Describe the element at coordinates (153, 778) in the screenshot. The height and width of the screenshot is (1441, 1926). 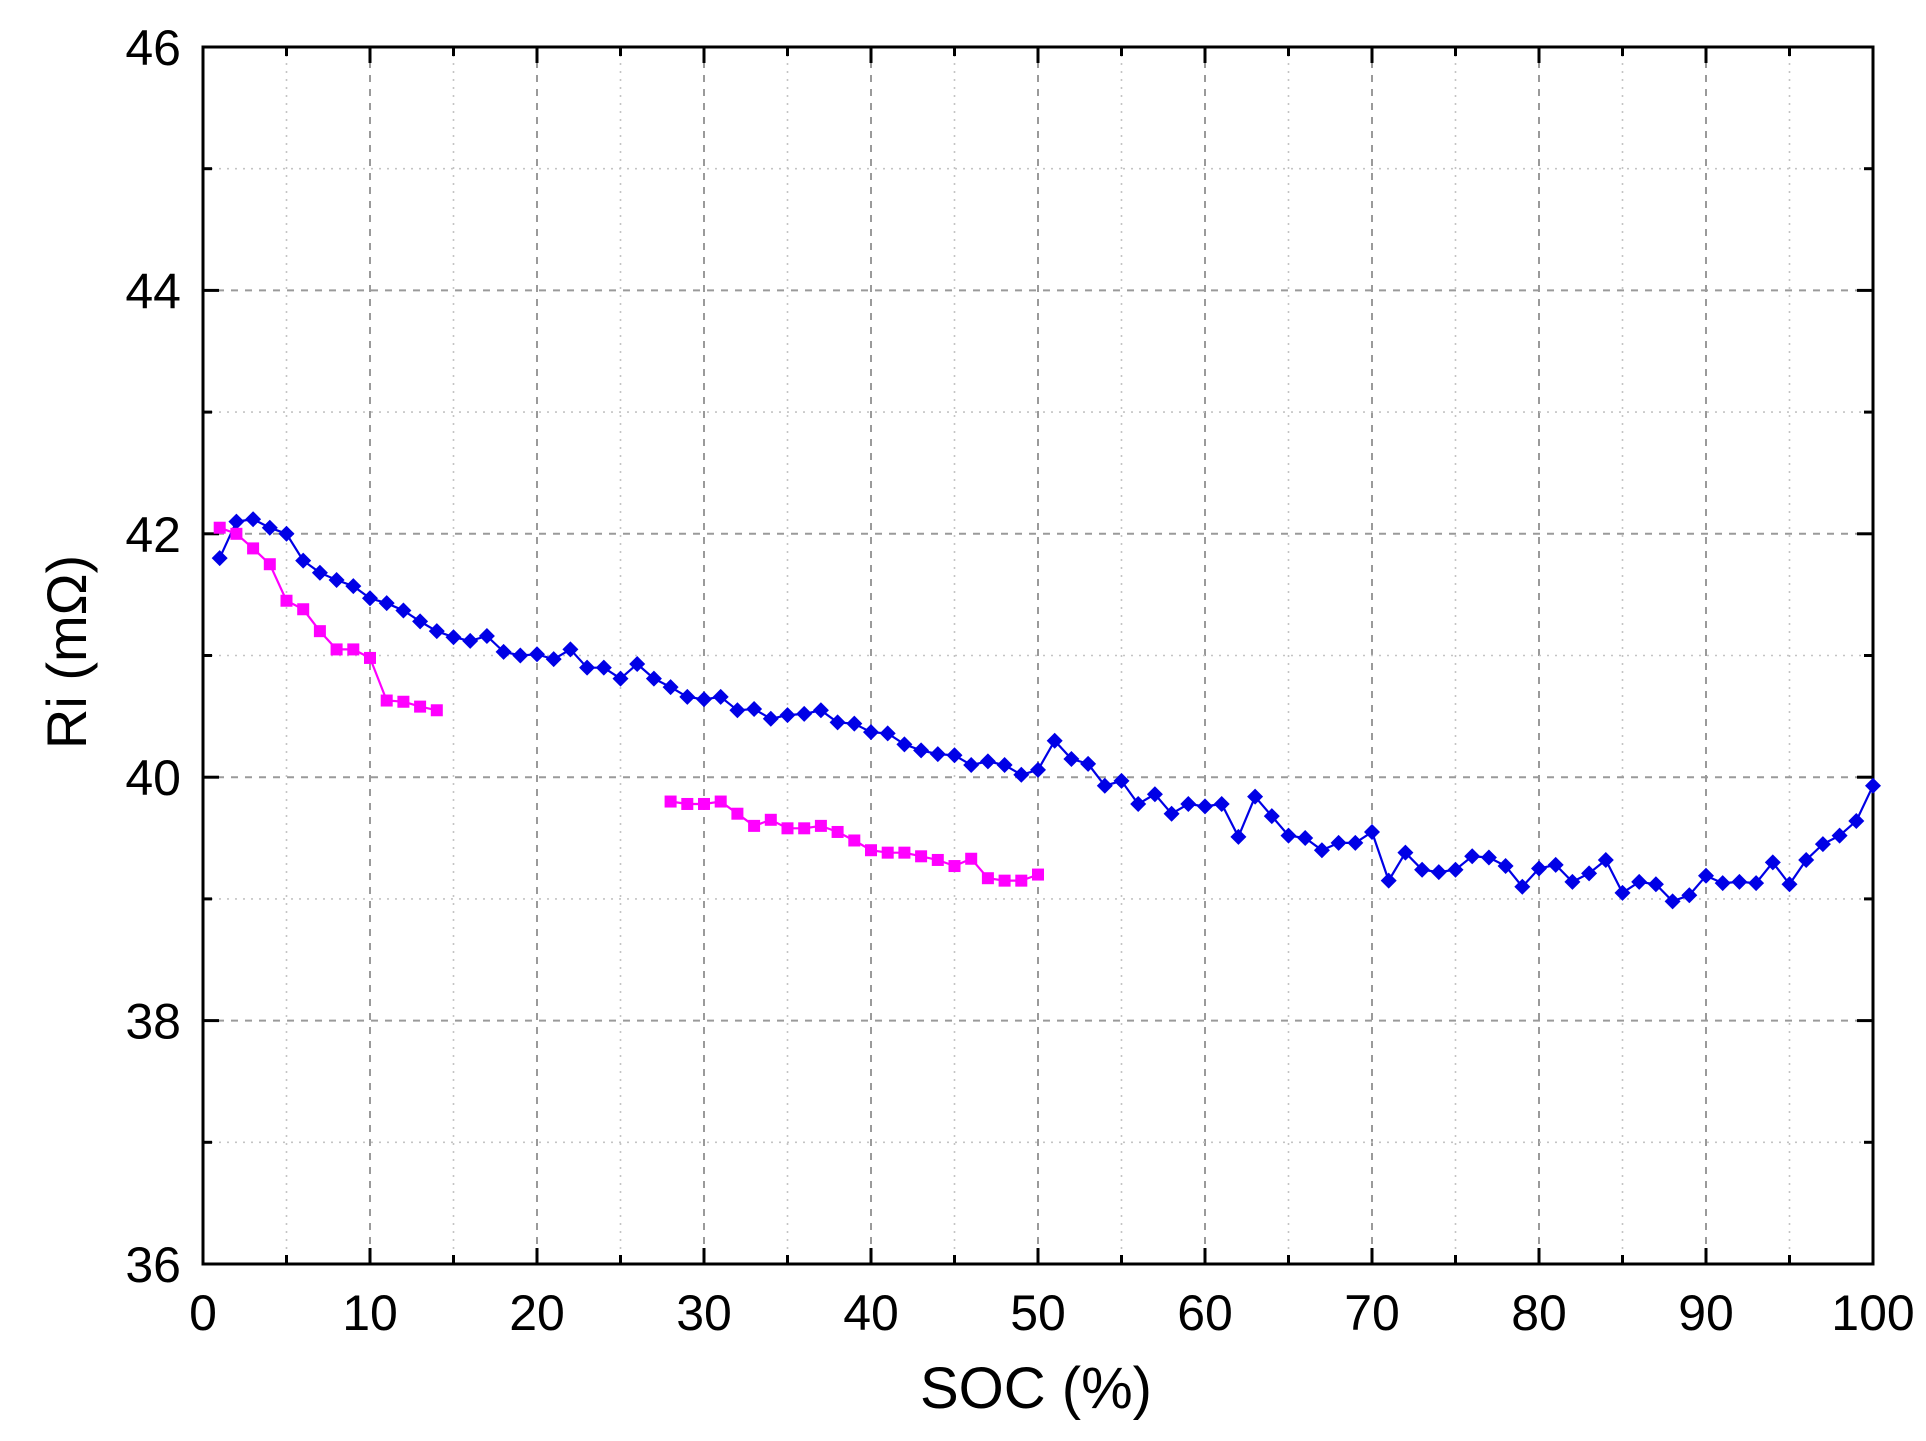
I see `y-tick-label: 40` at that location.